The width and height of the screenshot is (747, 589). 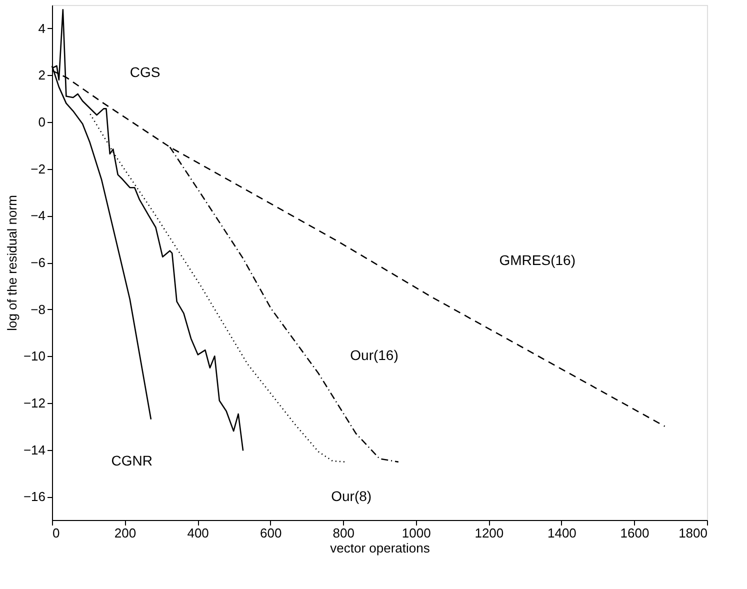 I want to click on x-tick-label: 0, so click(x=56, y=533).